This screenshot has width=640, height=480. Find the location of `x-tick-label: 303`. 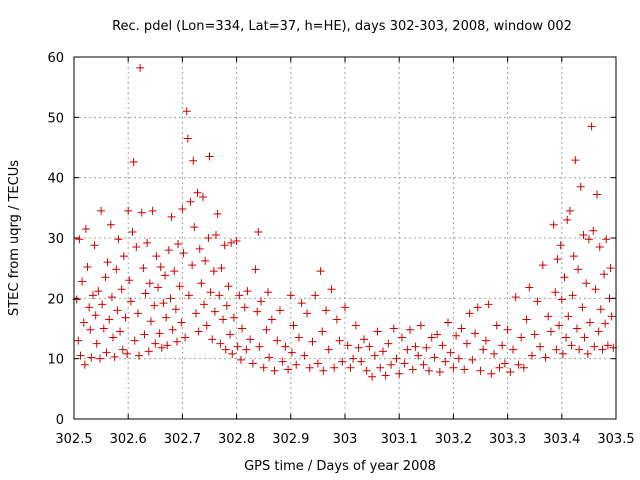

x-tick-label: 303 is located at coordinates (345, 439).